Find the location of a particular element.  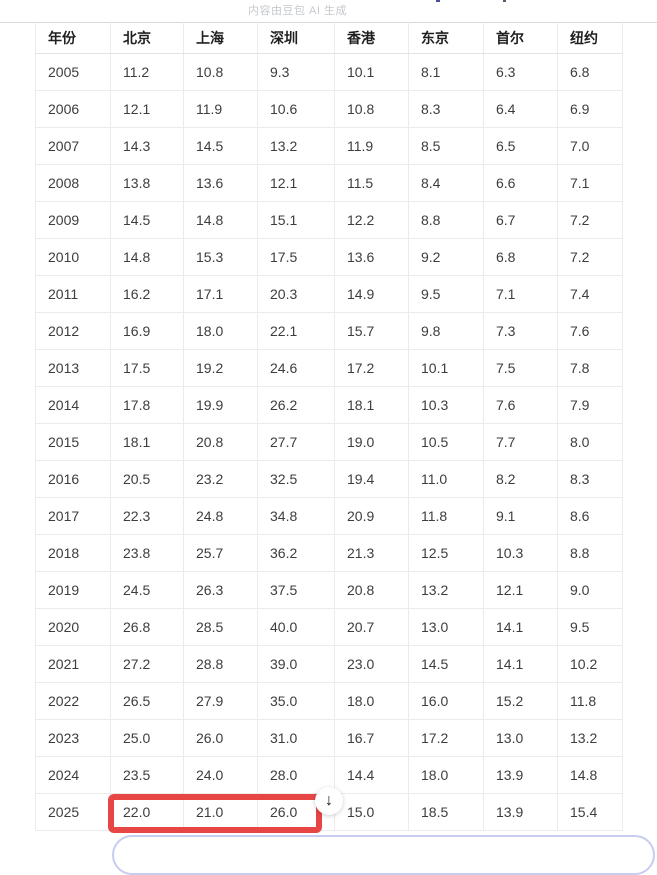

year-cell: 2023 is located at coordinates (73, 738).